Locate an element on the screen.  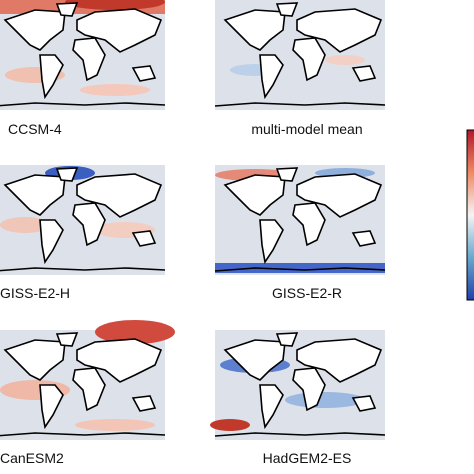
panel-label: HadGEM2-ES is located at coordinates (307, 458).